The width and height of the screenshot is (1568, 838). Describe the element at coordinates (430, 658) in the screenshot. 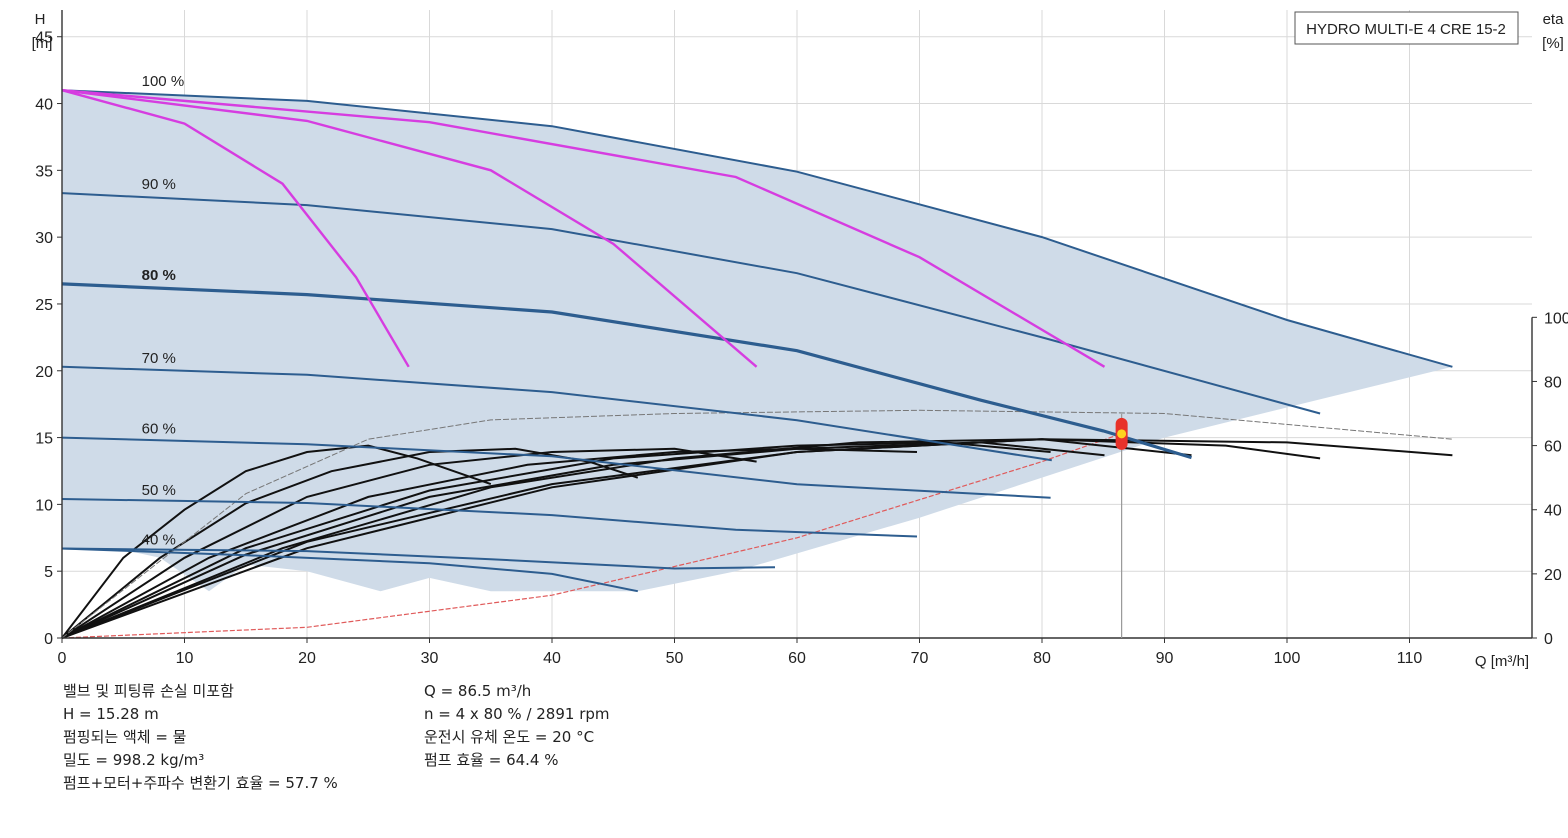

I see `x-tick-label: 30` at that location.